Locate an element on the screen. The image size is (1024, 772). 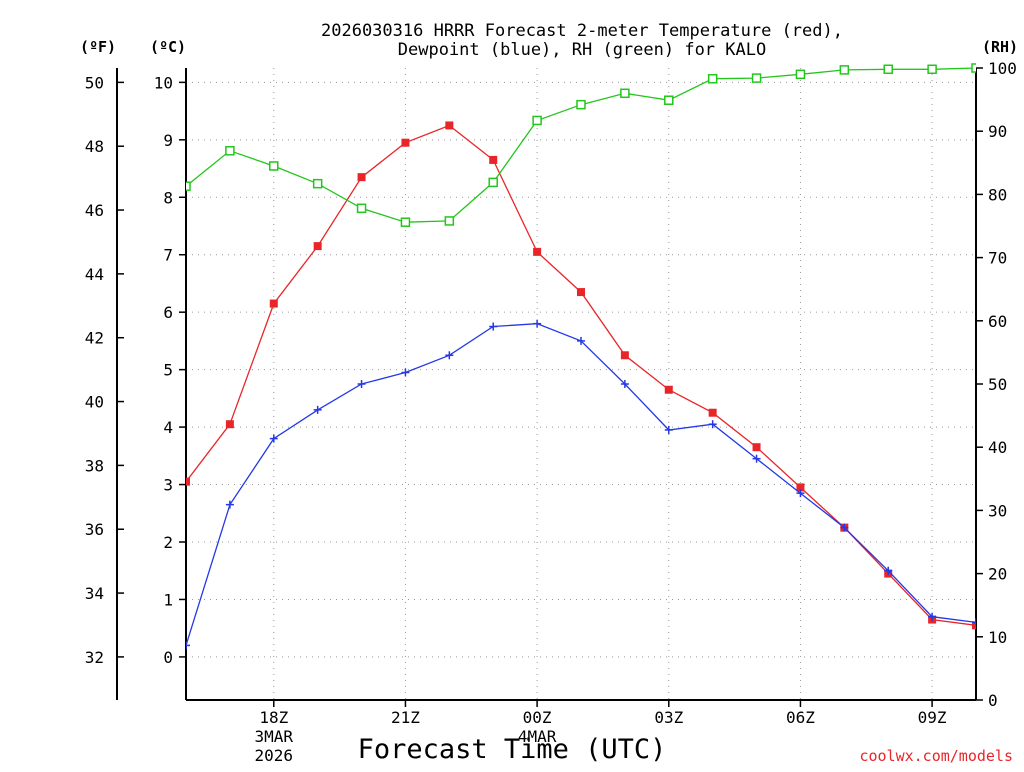
fahrenheit-tick-label: 40 is located at coordinates (94, 402).